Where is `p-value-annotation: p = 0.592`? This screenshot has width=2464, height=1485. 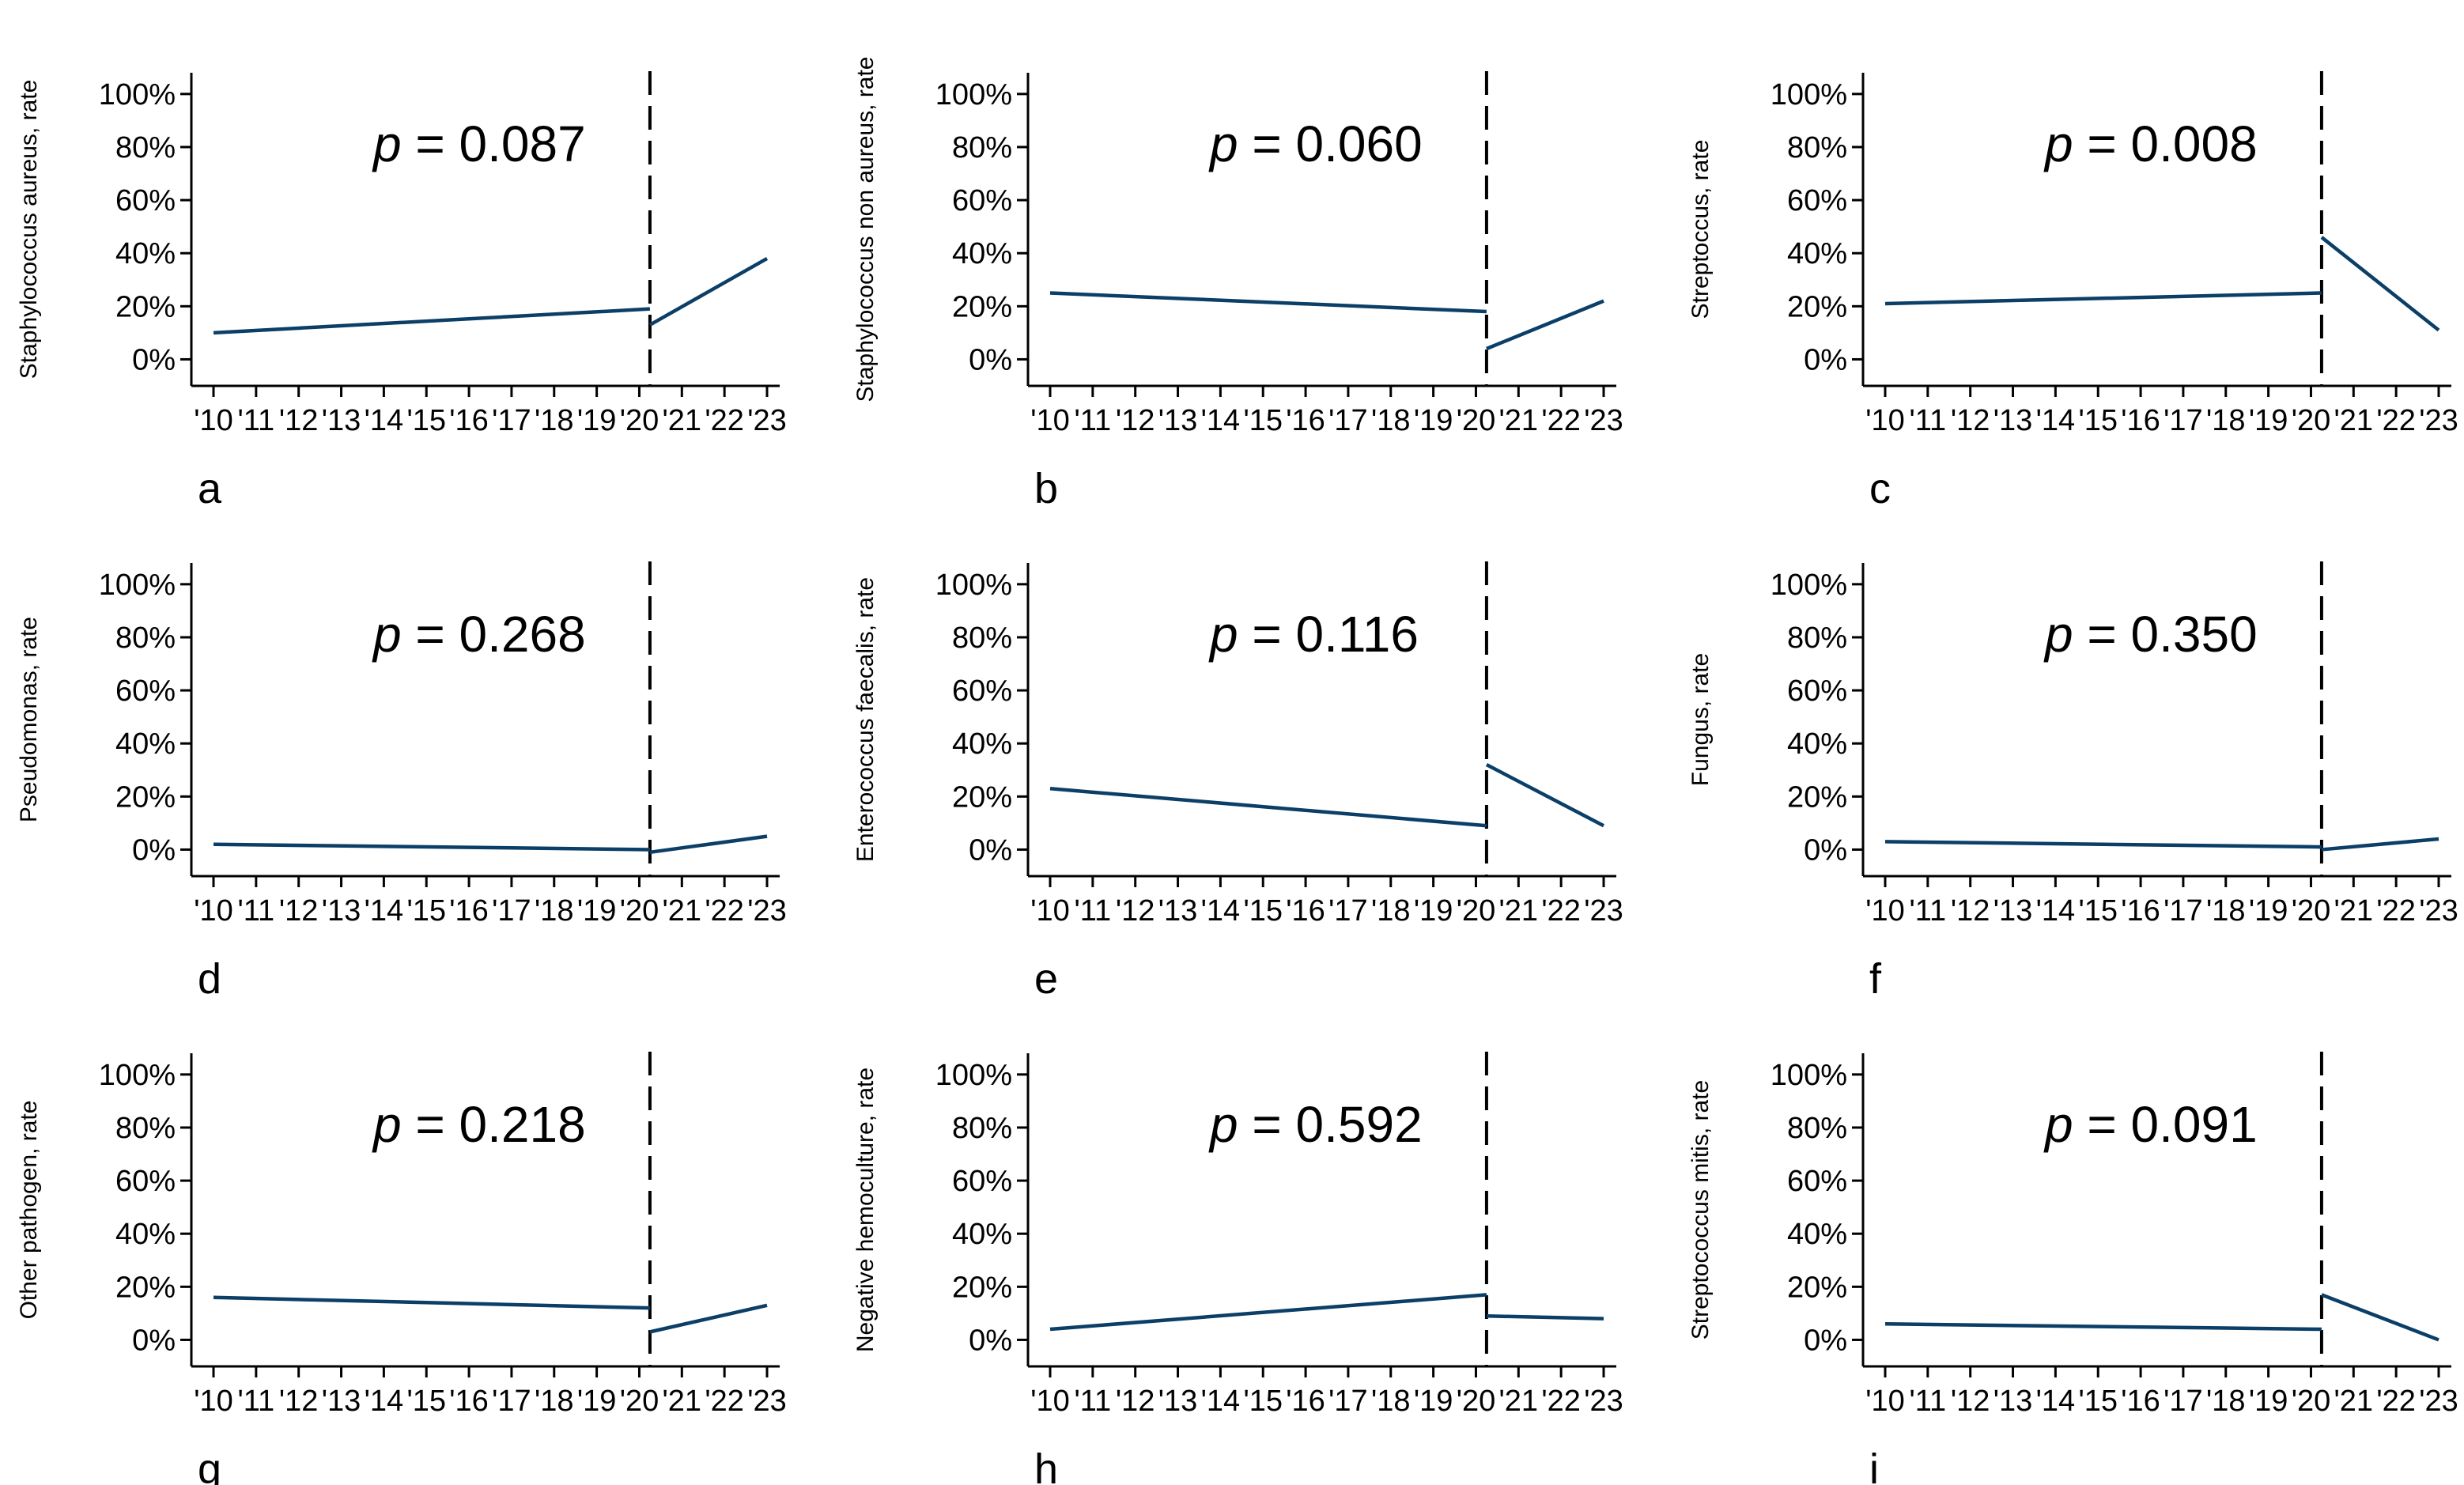
p-value-annotation: p = 0.592 is located at coordinates (1315, 1124).